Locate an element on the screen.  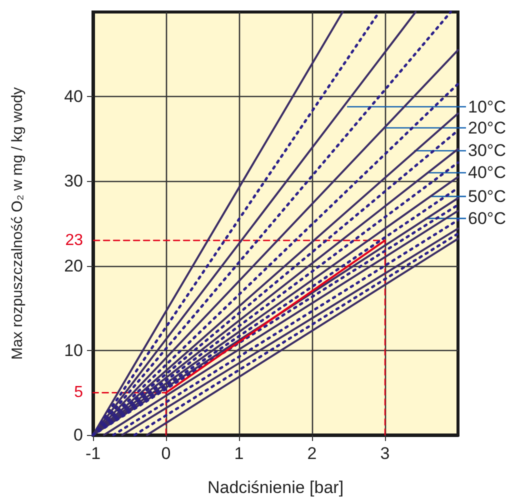
annotation: 60°C is located at coordinates (487, 218).